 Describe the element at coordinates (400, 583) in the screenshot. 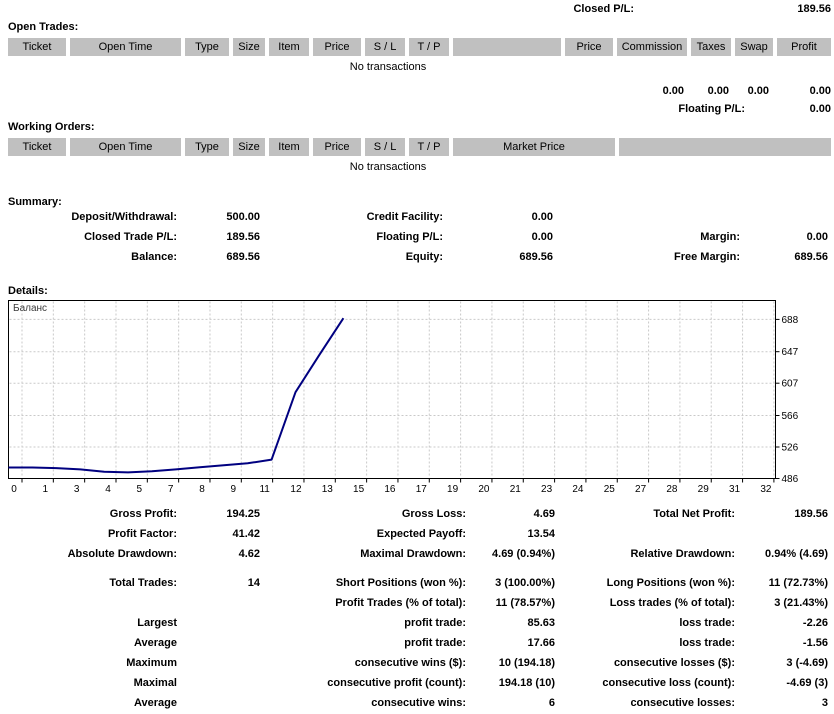

I see `stat-label: Short Positions (won %):` at that location.